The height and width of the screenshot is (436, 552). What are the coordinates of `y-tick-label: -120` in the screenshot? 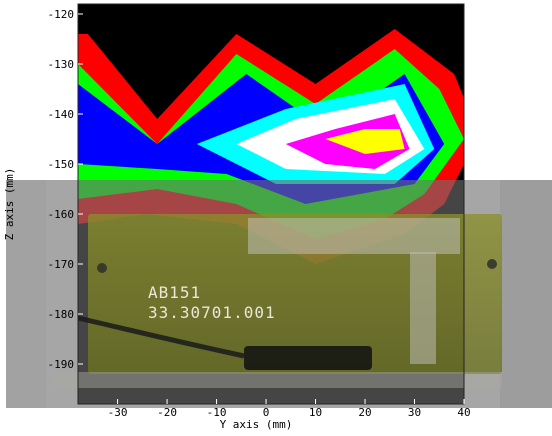 It's located at (61, 14).